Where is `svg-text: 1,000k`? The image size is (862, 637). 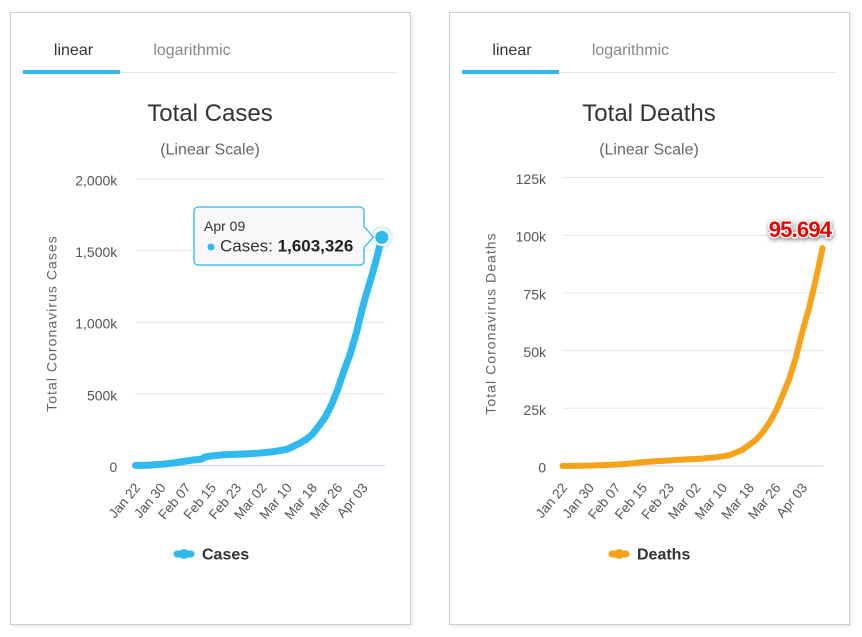 svg-text: 1,000k is located at coordinates (96, 324).